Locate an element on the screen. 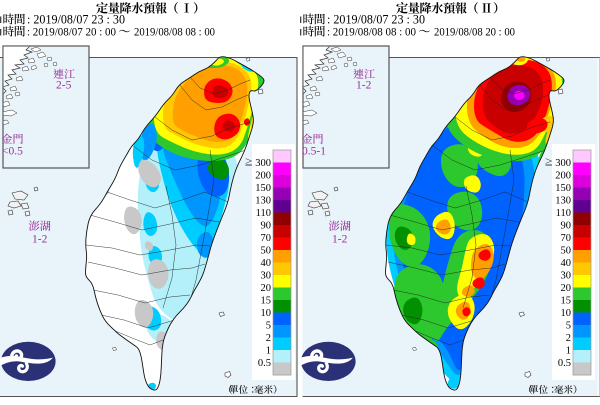  svg-text: 2019/08/08 08 : 00 is located at coordinates (174, 32).